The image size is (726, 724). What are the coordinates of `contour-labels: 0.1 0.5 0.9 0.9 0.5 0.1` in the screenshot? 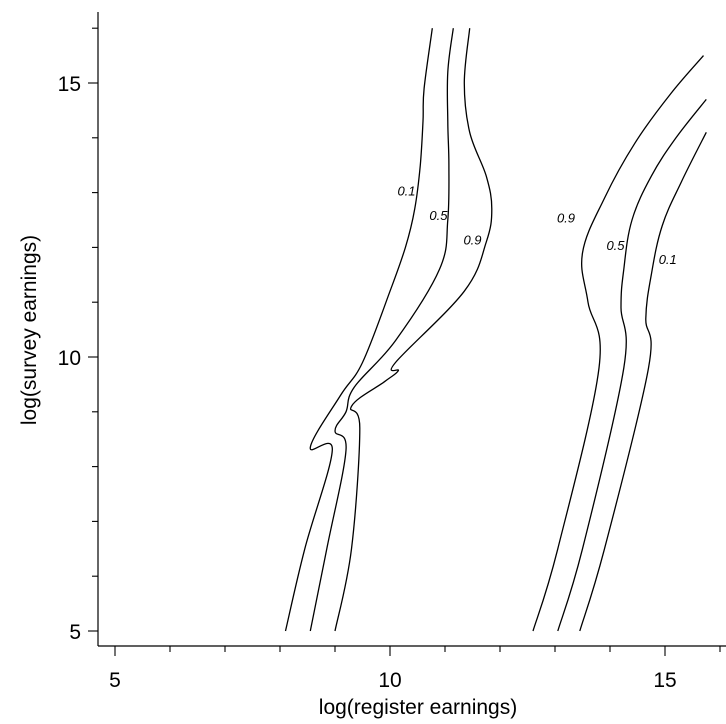 It's located at (536, 225).